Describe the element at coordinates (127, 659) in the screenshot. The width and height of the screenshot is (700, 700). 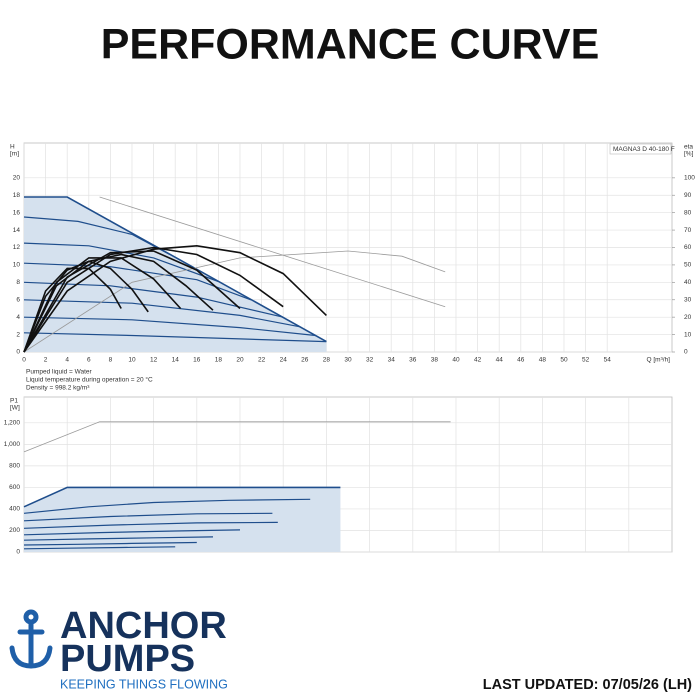
I see `brand-name: PUMPS` at that location.